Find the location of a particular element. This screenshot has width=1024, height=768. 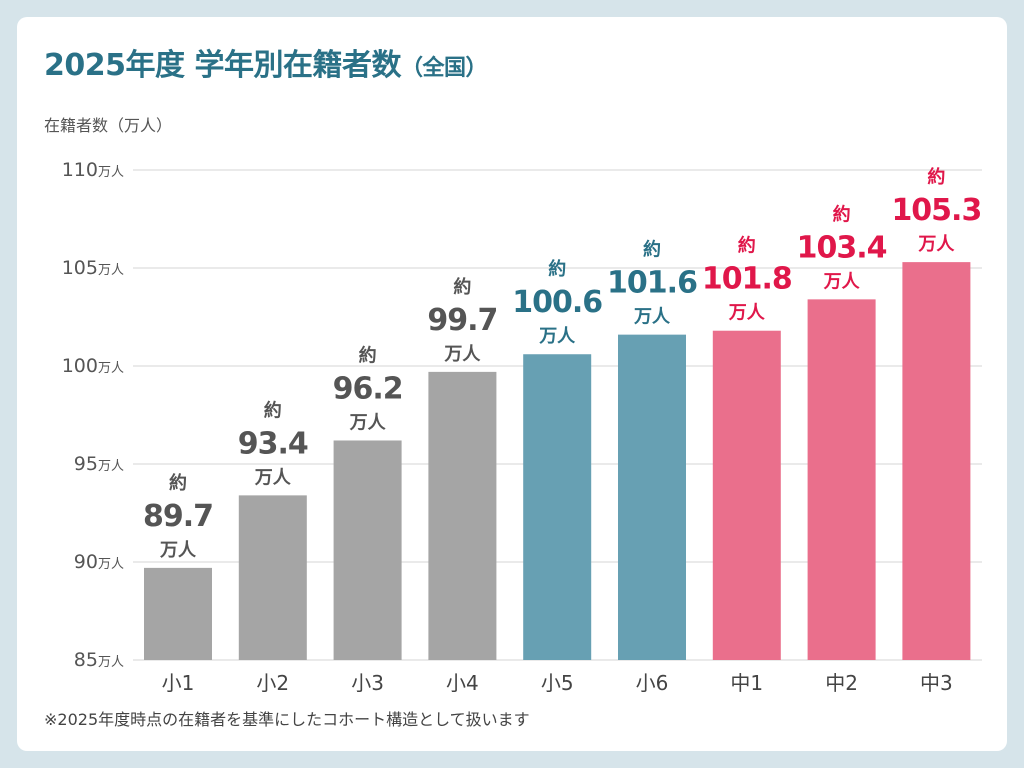

data-label-value: 99.7 is located at coordinates (462, 320).